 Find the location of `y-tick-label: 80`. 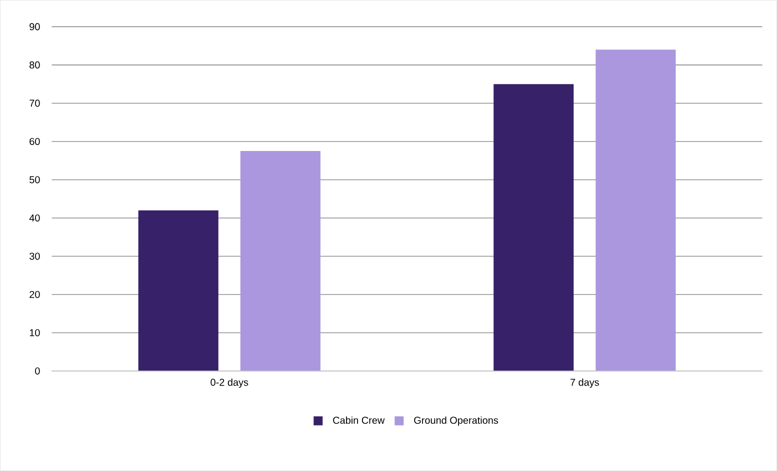

y-tick-label: 80 is located at coordinates (35, 65).